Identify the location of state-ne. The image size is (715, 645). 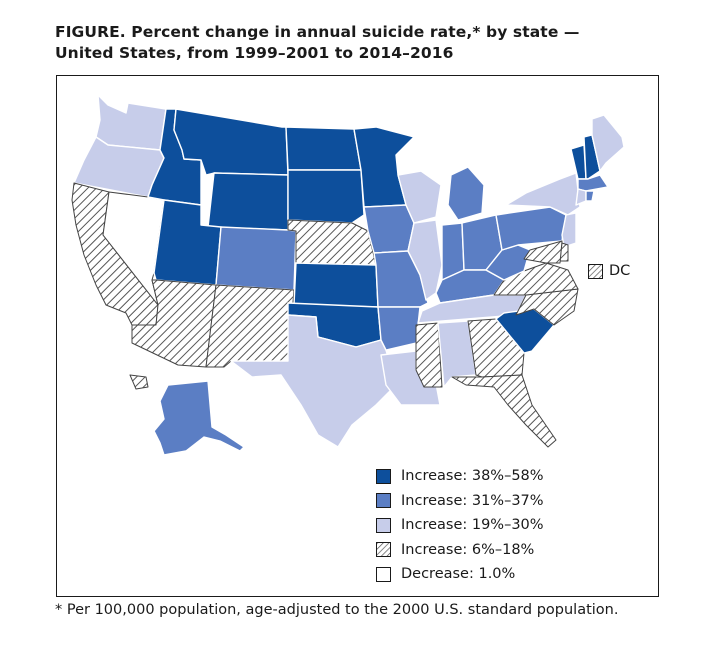
(332, 242).